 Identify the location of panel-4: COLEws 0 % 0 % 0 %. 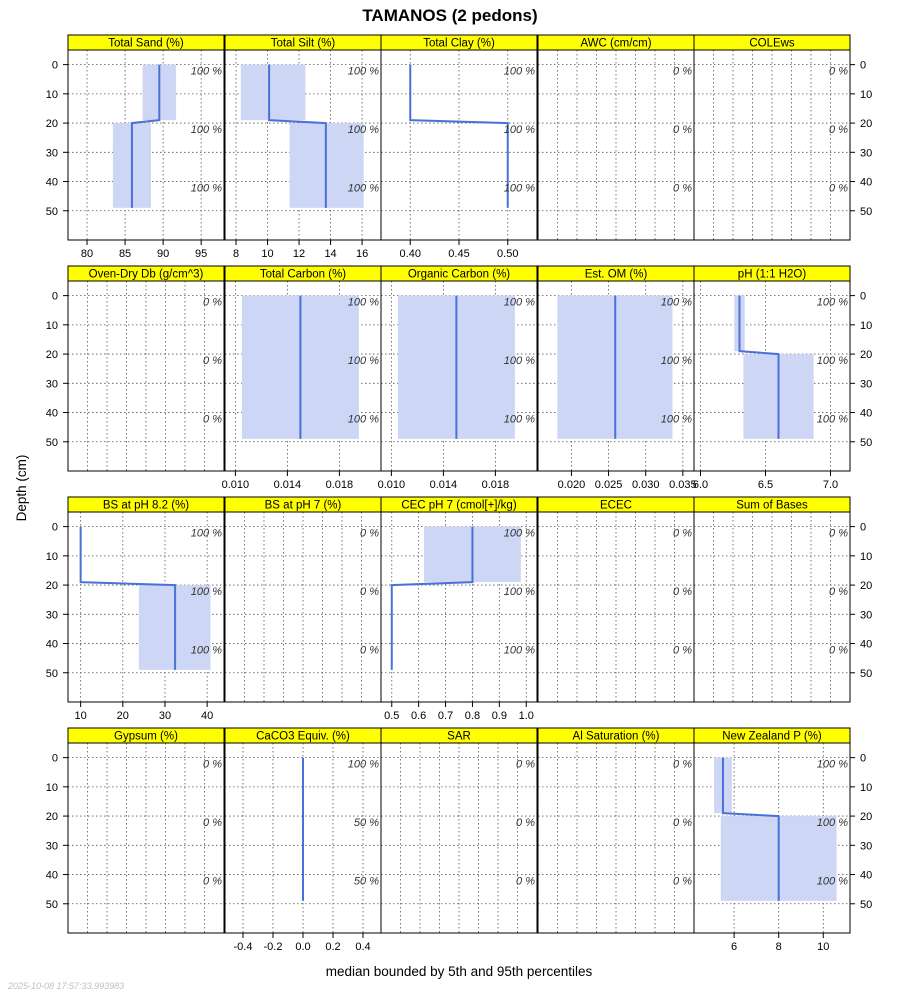
(772, 137).